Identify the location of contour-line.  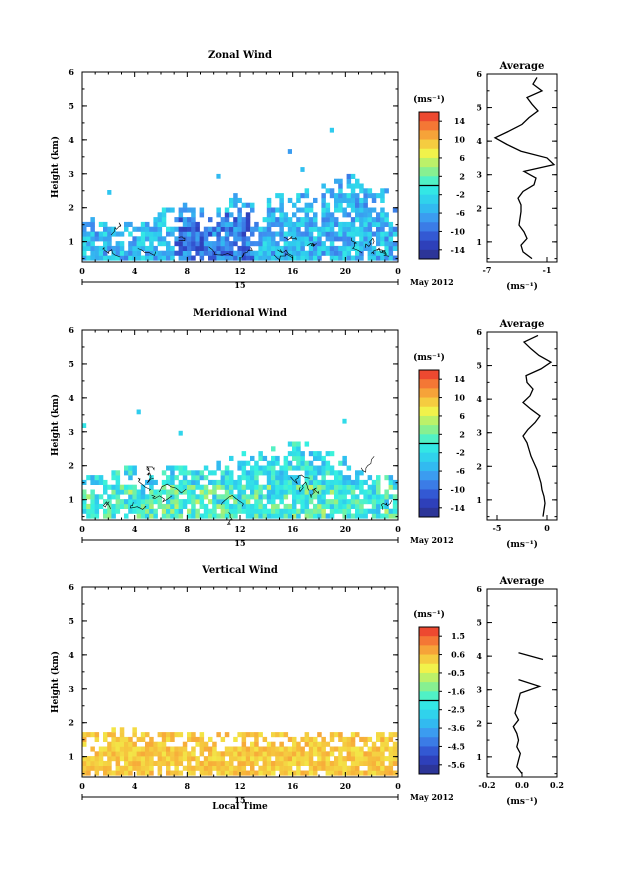
(386, 505).